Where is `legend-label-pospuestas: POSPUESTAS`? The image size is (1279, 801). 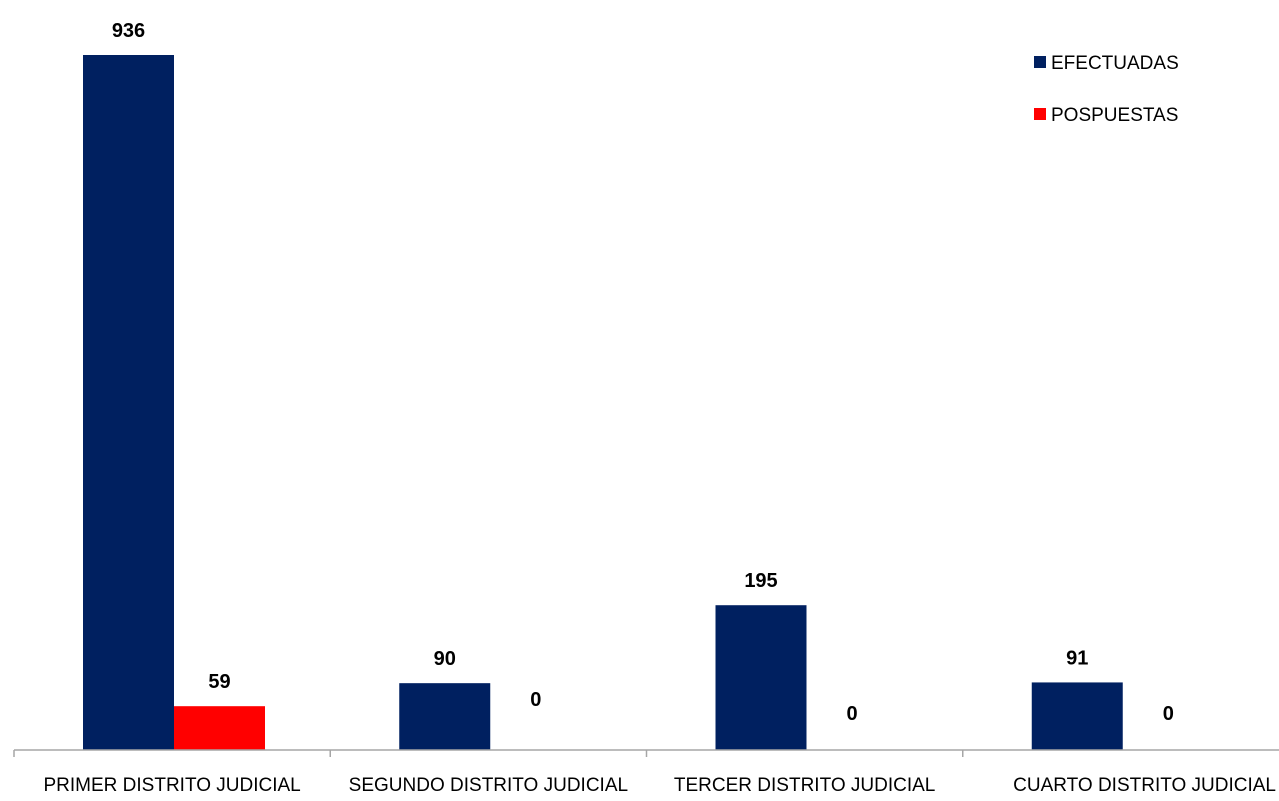
legend-label-pospuestas: POSPUESTAS is located at coordinates (1114, 115).